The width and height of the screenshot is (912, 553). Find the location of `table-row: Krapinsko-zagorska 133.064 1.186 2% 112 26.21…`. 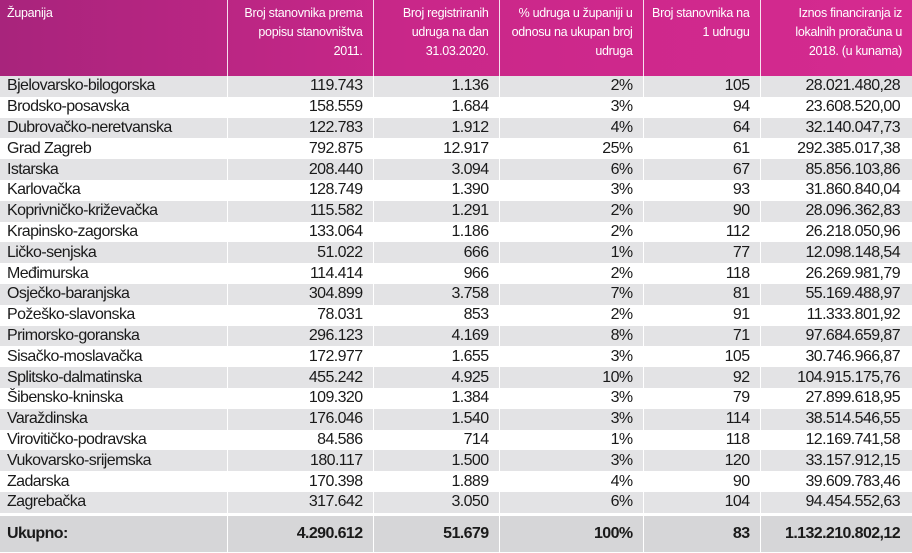

table-row: Krapinsko-zagorska 133.064 1.186 2% 112 26.21… is located at coordinates (456, 232).